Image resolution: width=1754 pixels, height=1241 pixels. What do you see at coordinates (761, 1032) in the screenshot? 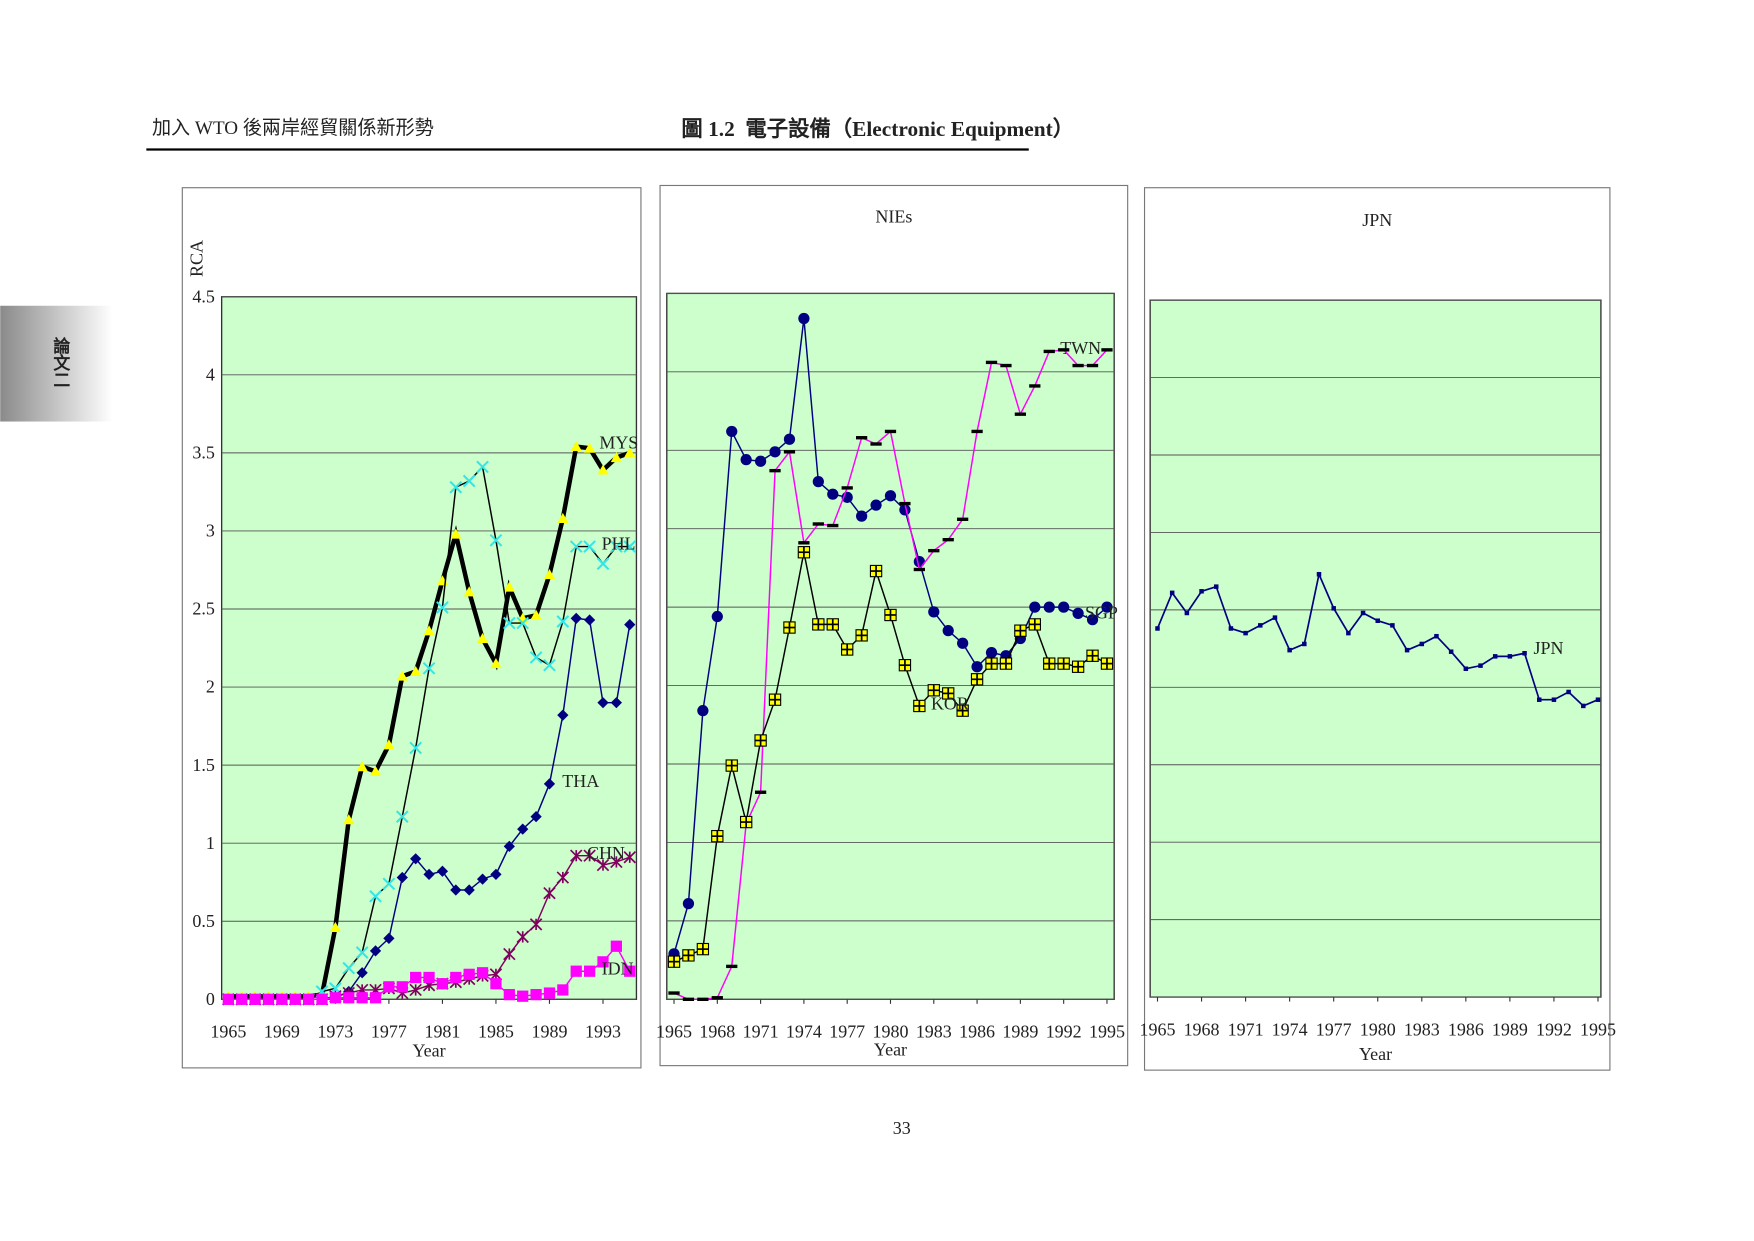
I see `x-tick-label: 1971` at bounding box center [761, 1032].